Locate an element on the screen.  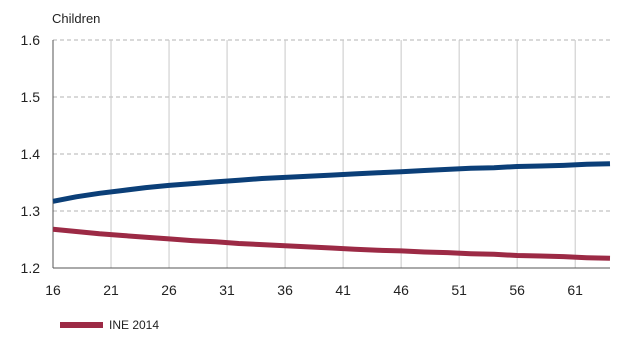
x-tick-label: 26 is located at coordinates (169, 290).